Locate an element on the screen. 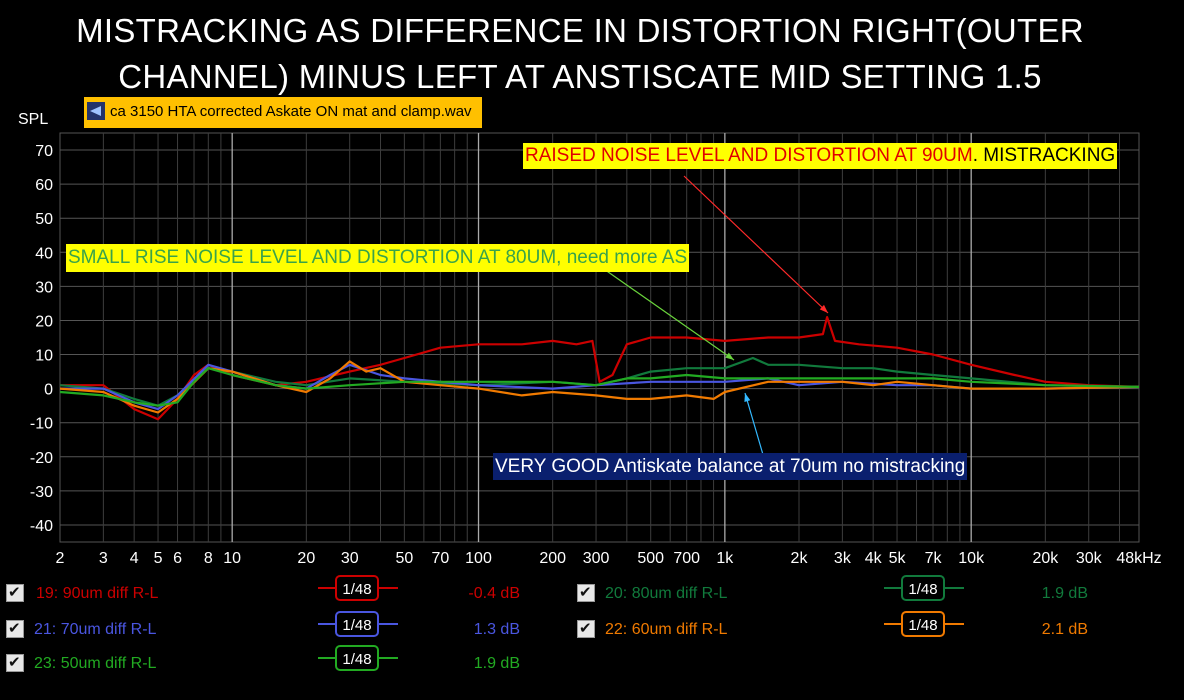  smoothing-label-50um: 1/48 is located at coordinates (356, 659).